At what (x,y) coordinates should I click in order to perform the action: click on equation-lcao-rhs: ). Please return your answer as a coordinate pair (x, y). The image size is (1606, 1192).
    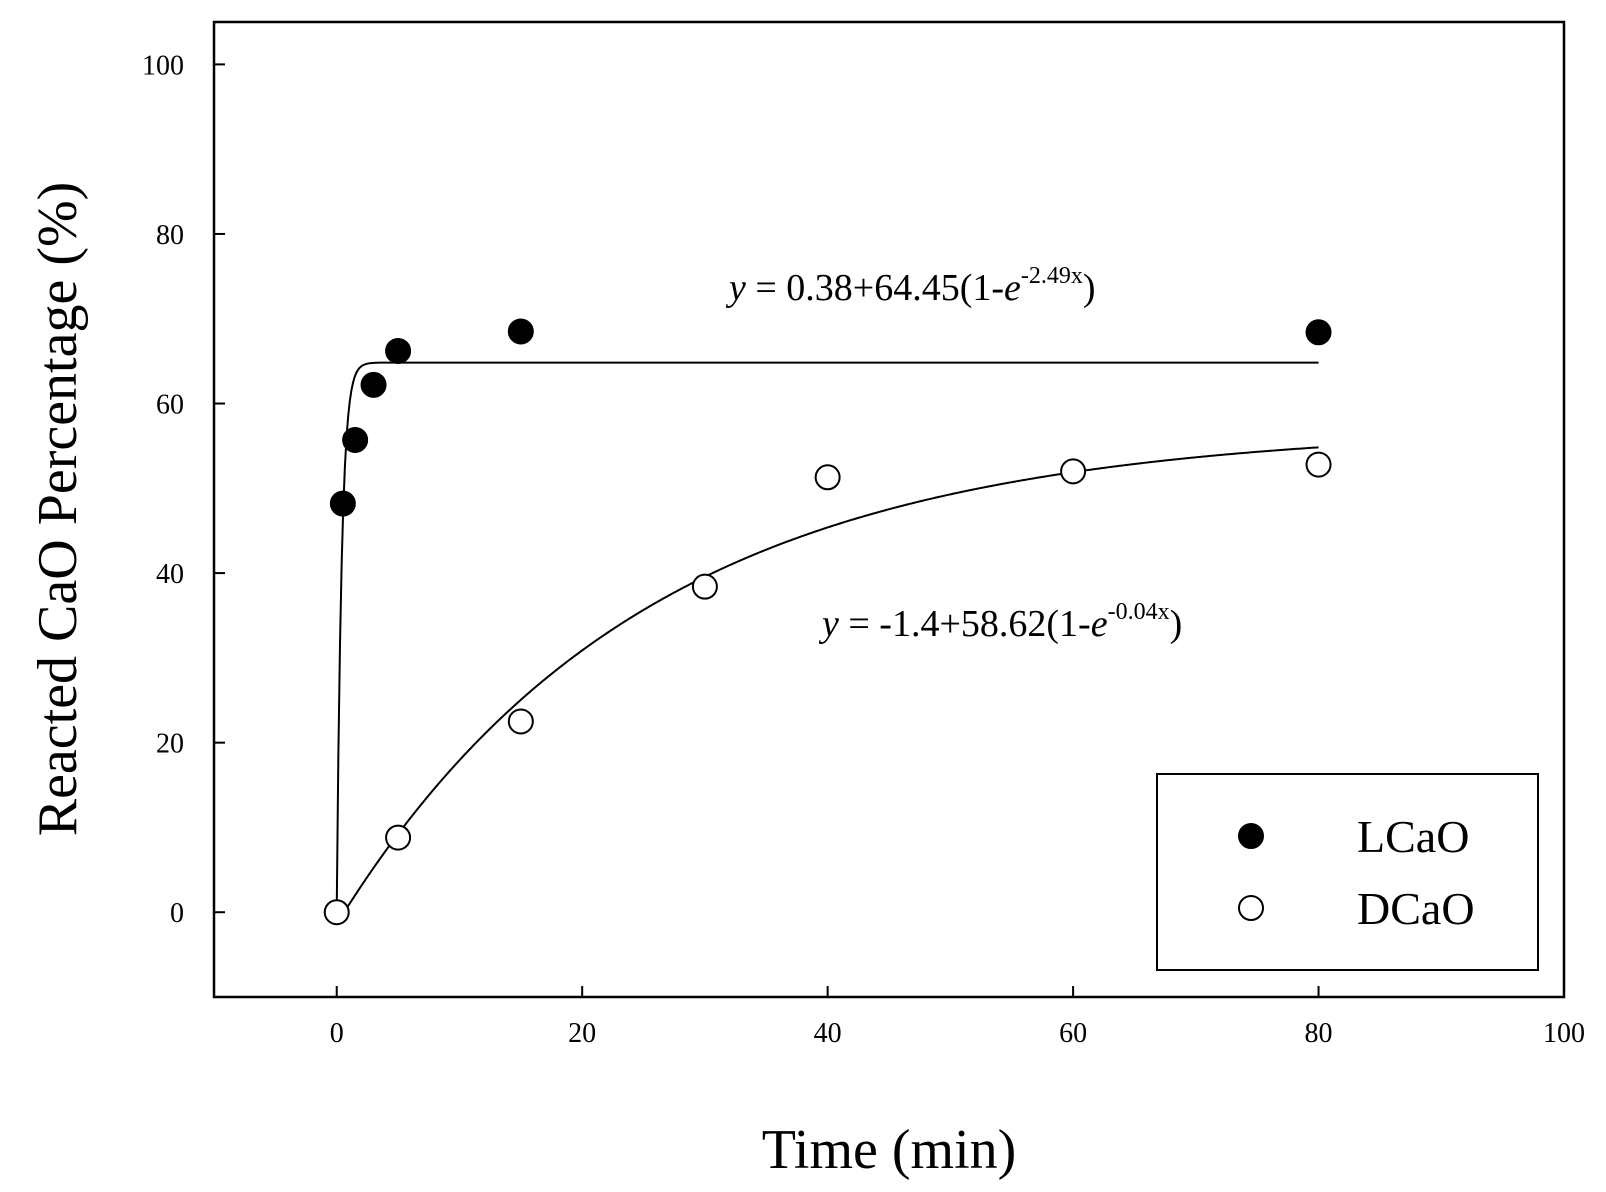
    Looking at the image, I should click on (1089, 288).